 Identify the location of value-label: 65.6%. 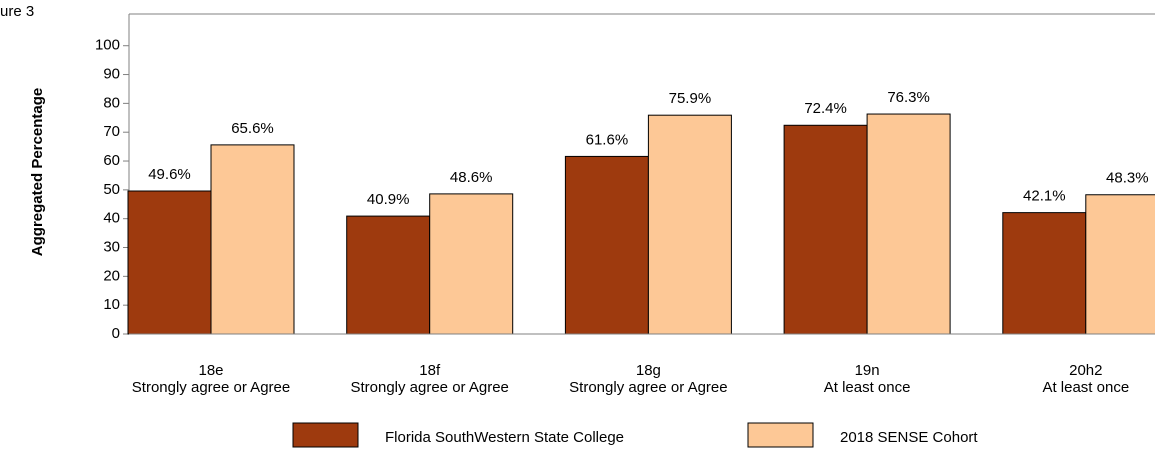
(252, 128).